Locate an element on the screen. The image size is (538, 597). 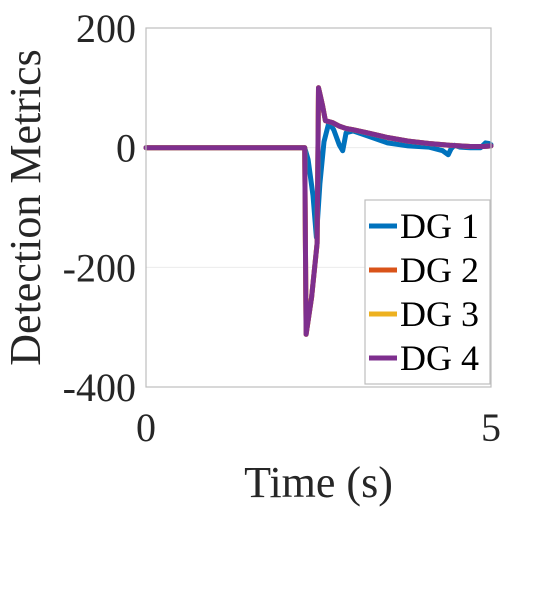
y-tick-label-1: 0 is located at coordinates (126, 148).